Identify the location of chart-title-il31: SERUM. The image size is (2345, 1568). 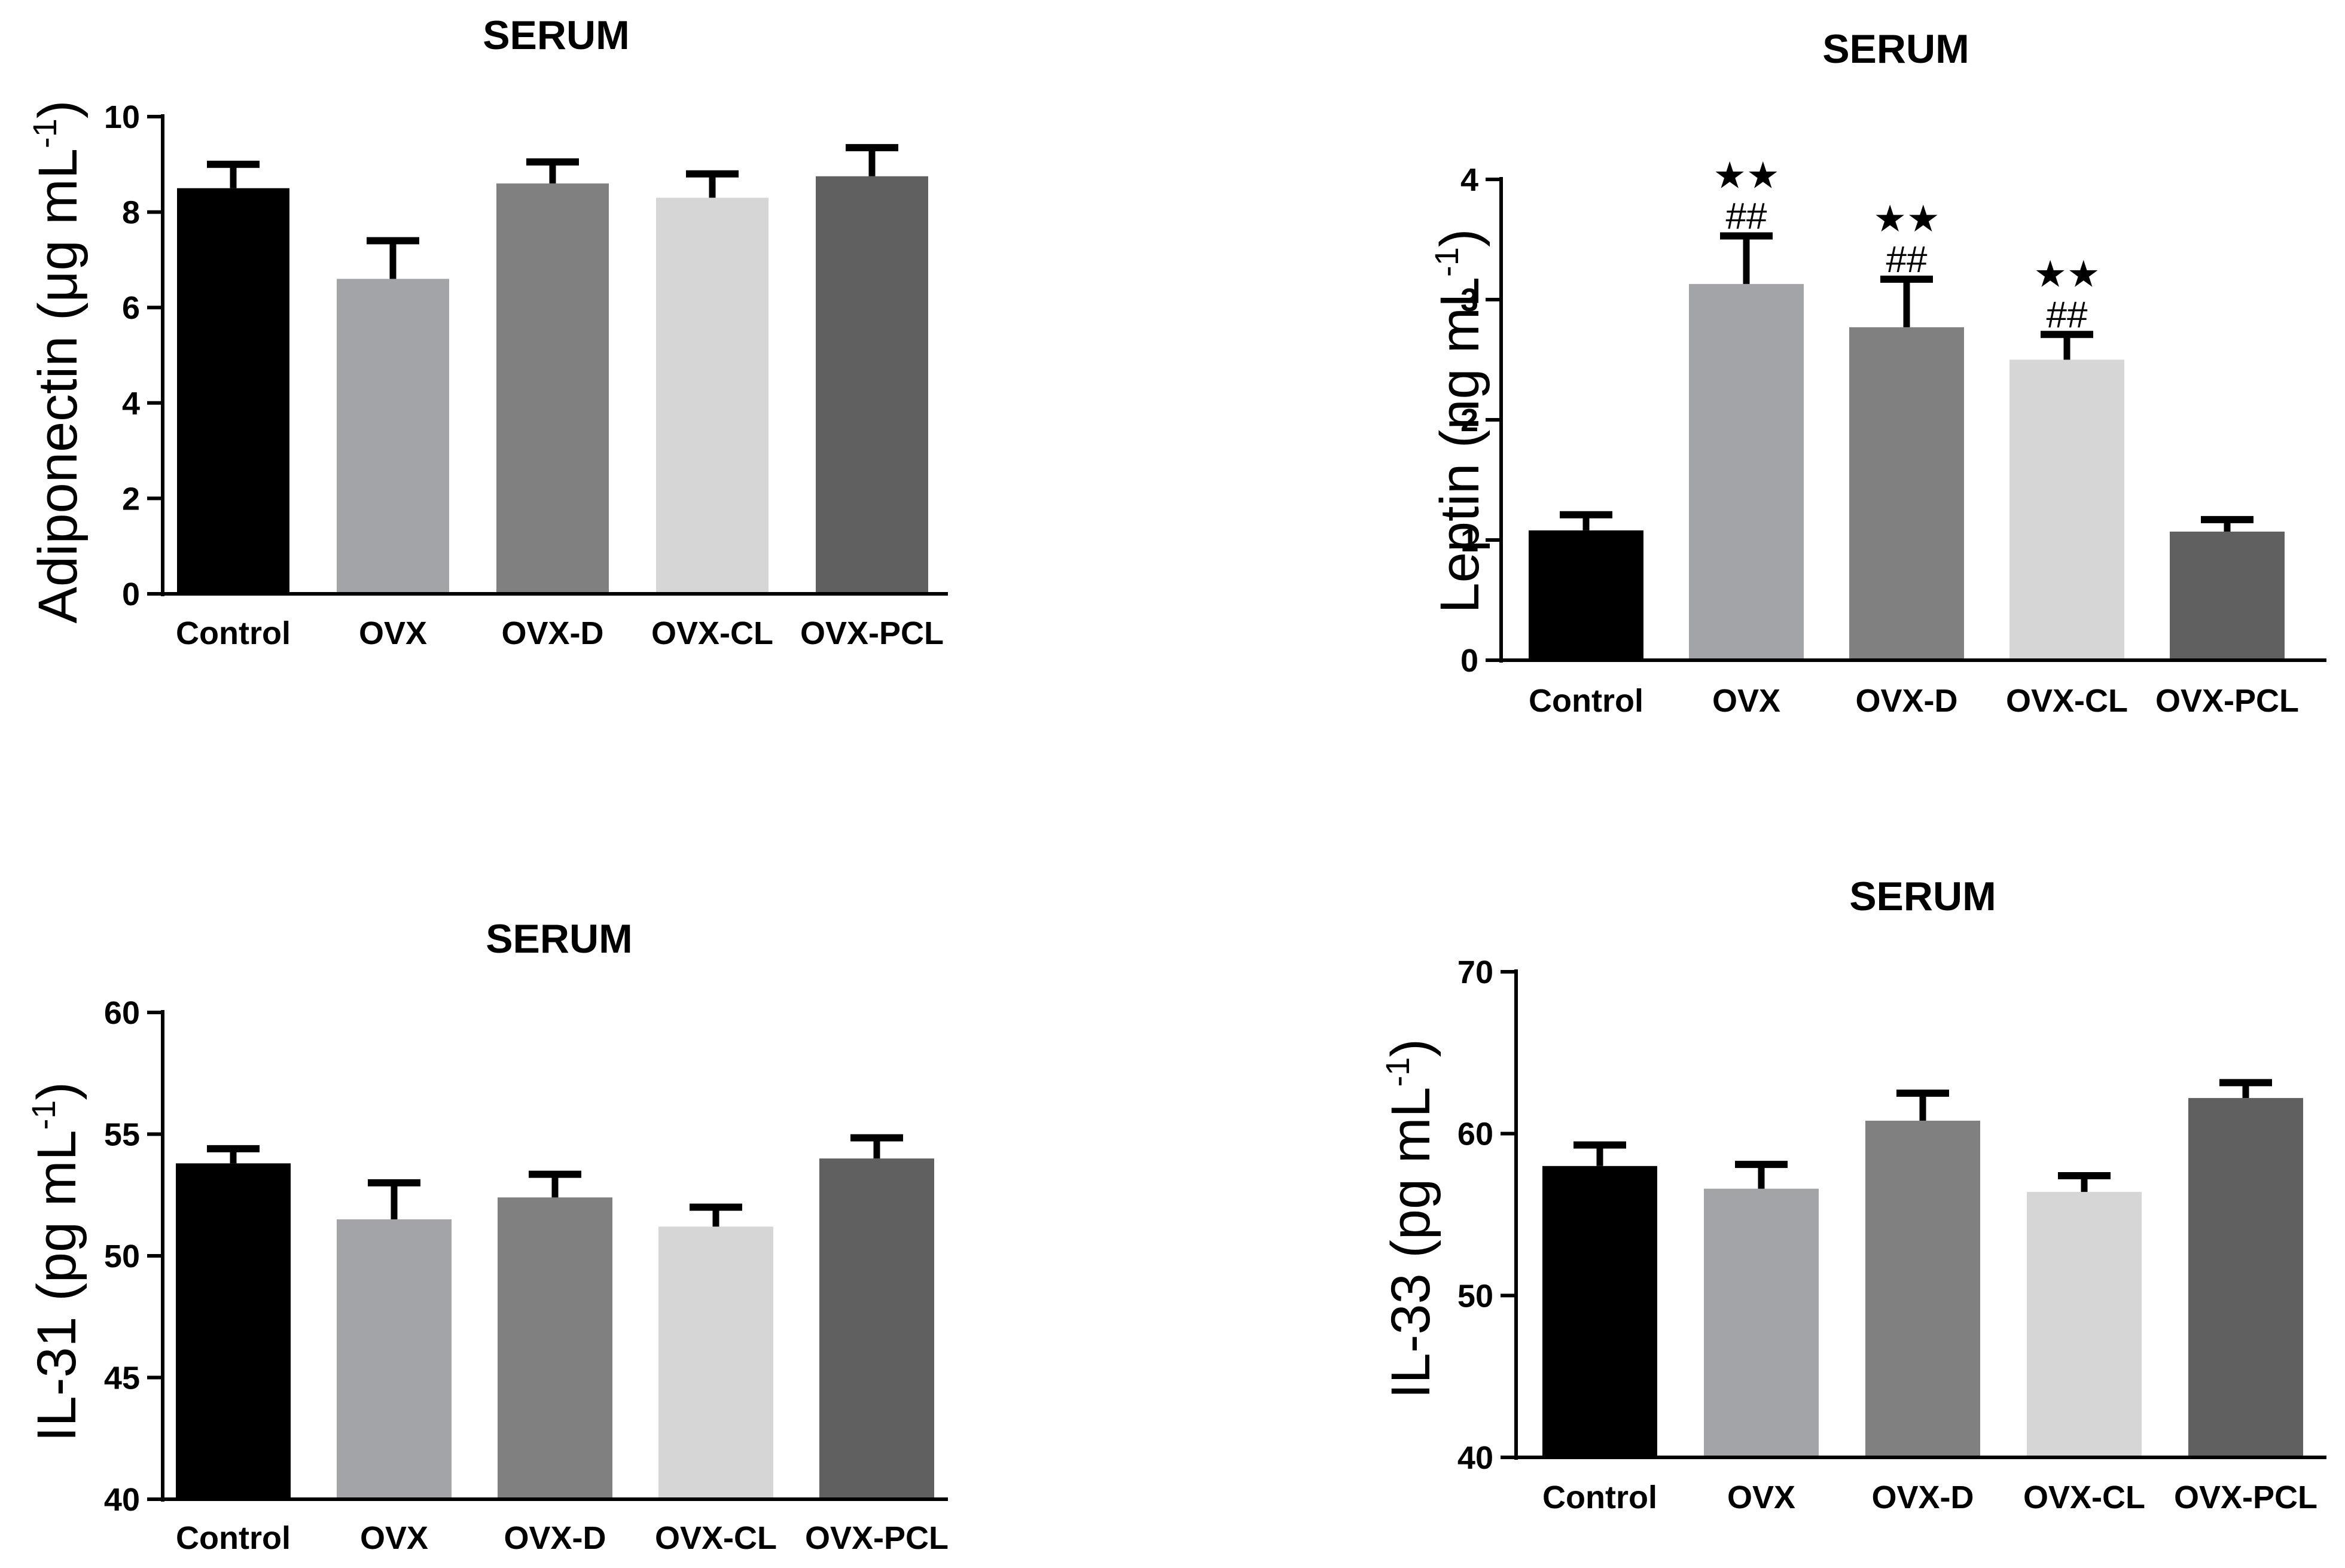
(559, 939).